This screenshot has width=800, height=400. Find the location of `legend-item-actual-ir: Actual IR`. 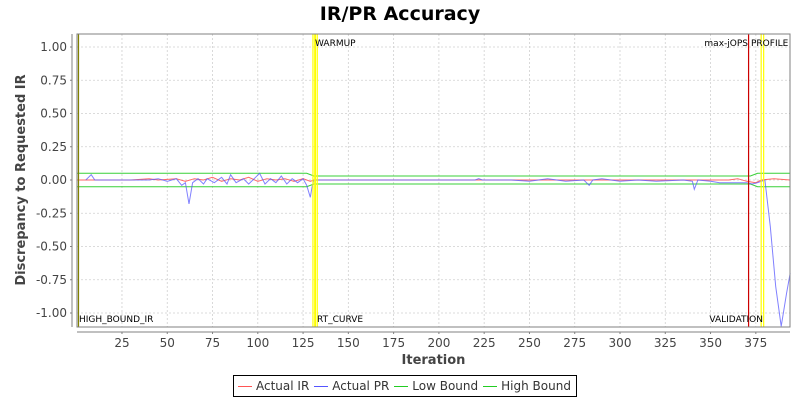

legend-item-actual-ir: Actual IR is located at coordinates (273, 386).